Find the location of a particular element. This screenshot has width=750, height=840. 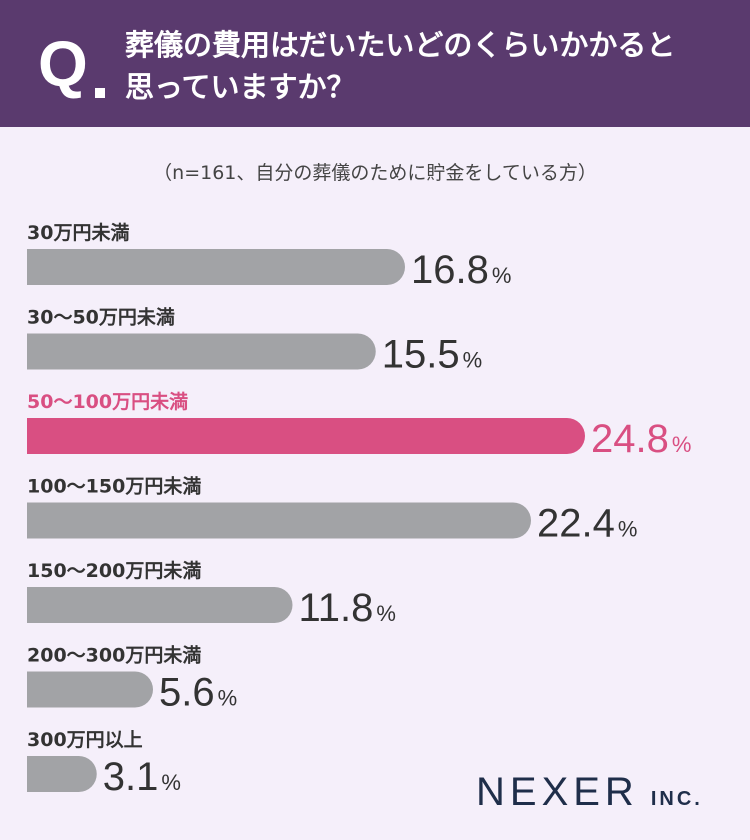

category-label: 300万円以上 is located at coordinates (85, 740).